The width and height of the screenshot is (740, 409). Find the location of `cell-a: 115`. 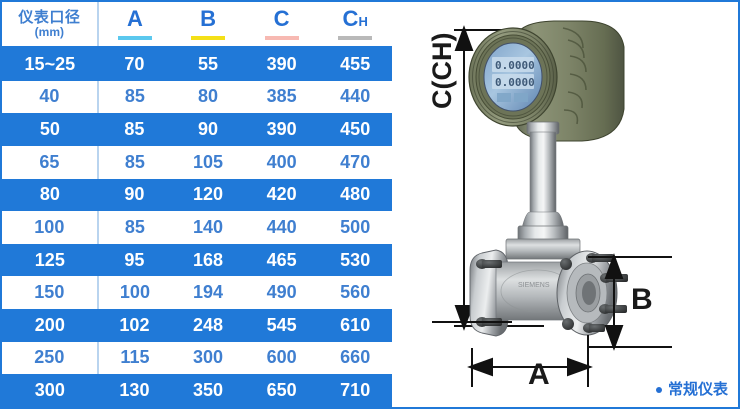

cell-a: 115 is located at coordinates (134, 358).